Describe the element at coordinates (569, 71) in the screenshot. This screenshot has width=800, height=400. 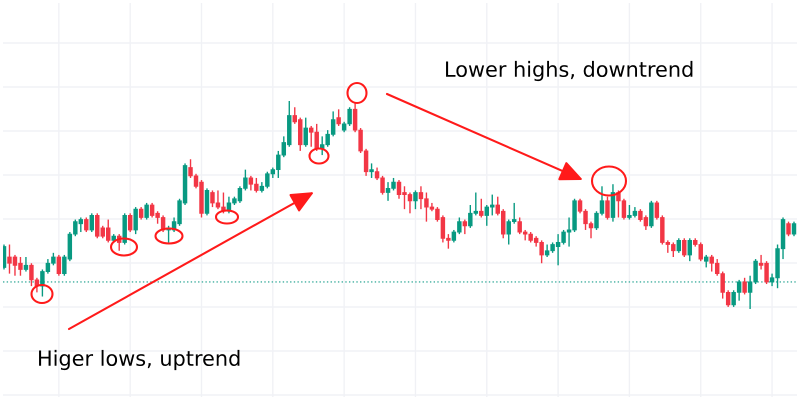
I see `text: Lower highs, downtrend` at that location.